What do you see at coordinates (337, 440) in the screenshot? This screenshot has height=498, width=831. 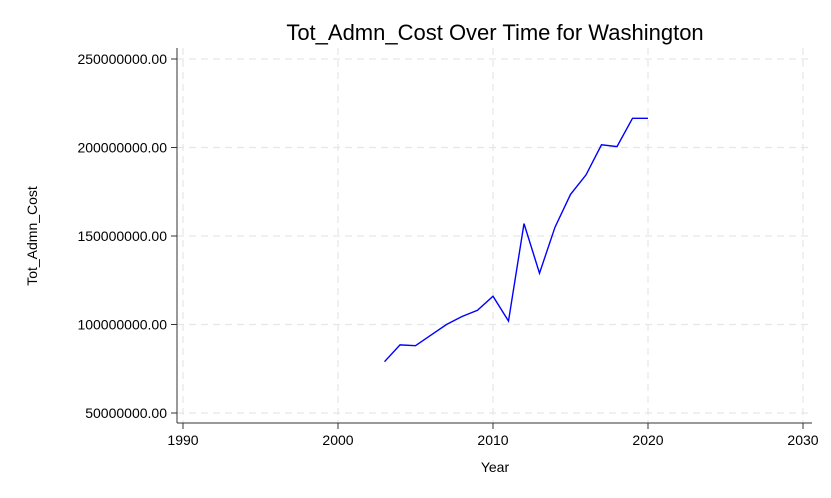 I see `x-tick-label: 2000` at bounding box center [337, 440].